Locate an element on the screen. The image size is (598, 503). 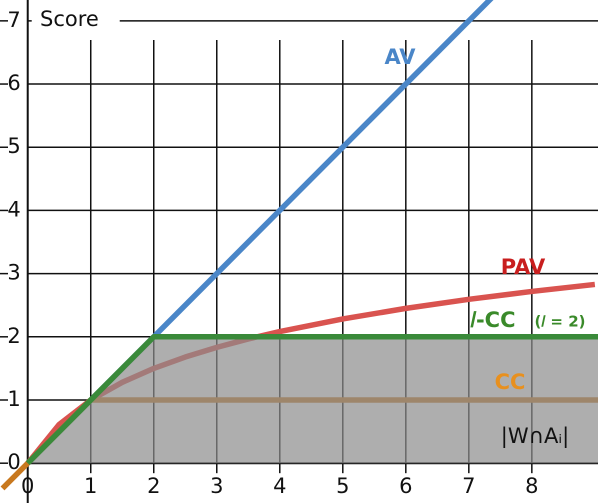
y-tick-label: 2 is located at coordinates (13, 336).